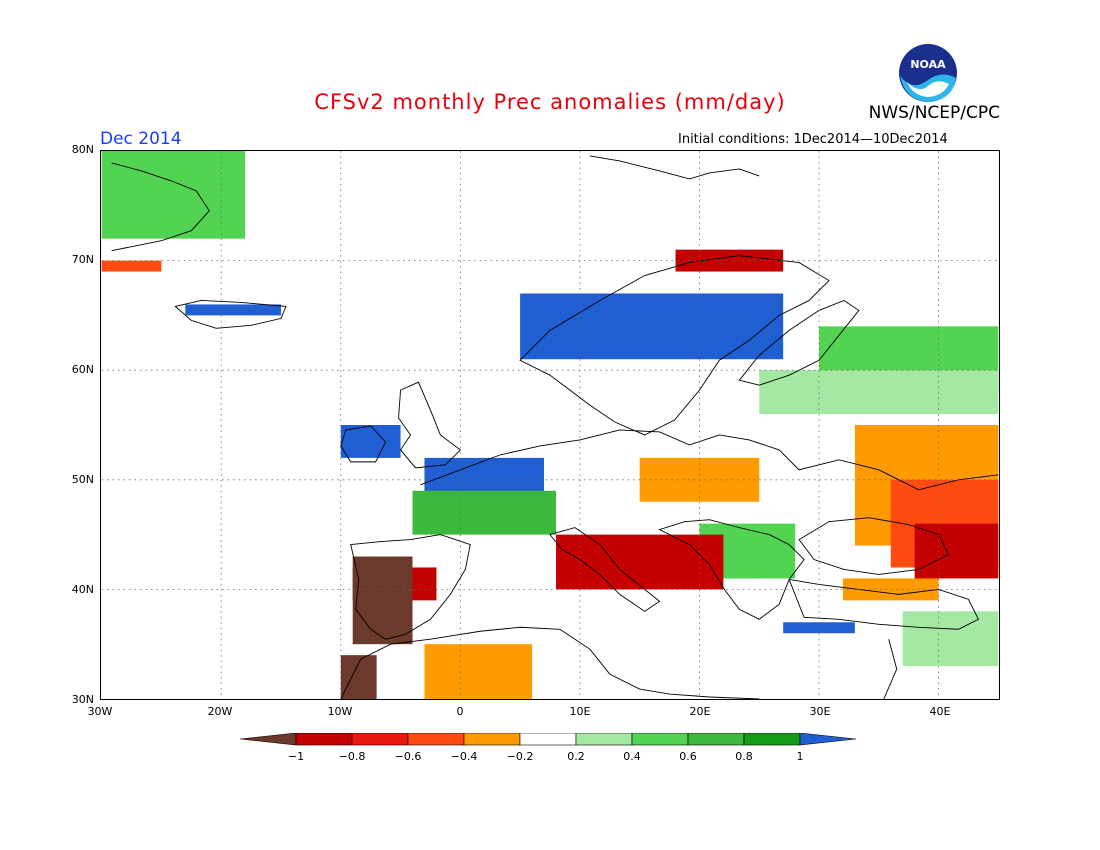  I want to click on coastline-europe, so click(709, 460).